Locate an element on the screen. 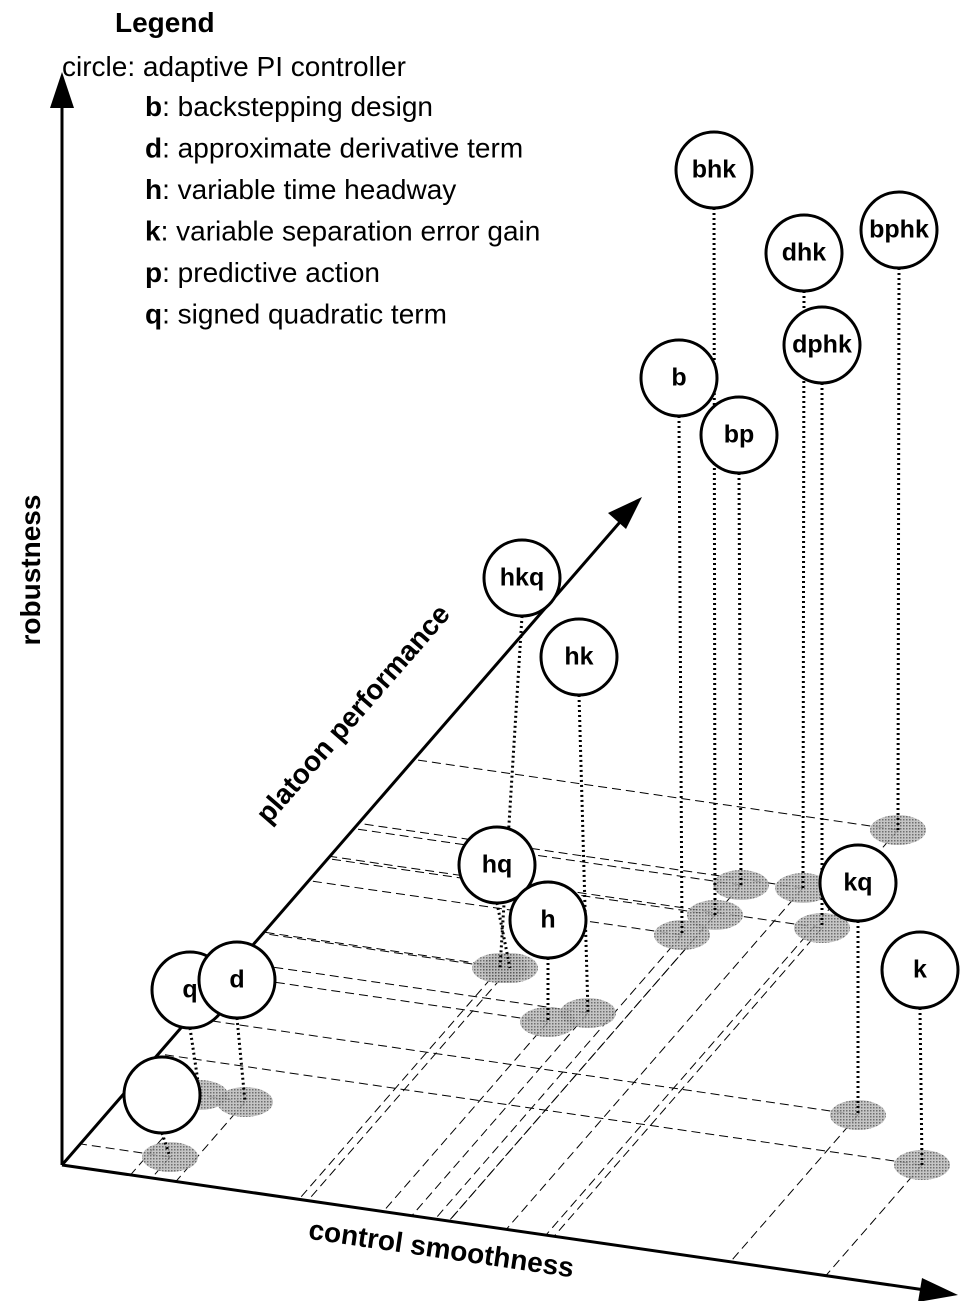 The height and width of the screenshot is (1301, 961). node-label: hk is located at coordinates (578, 657).